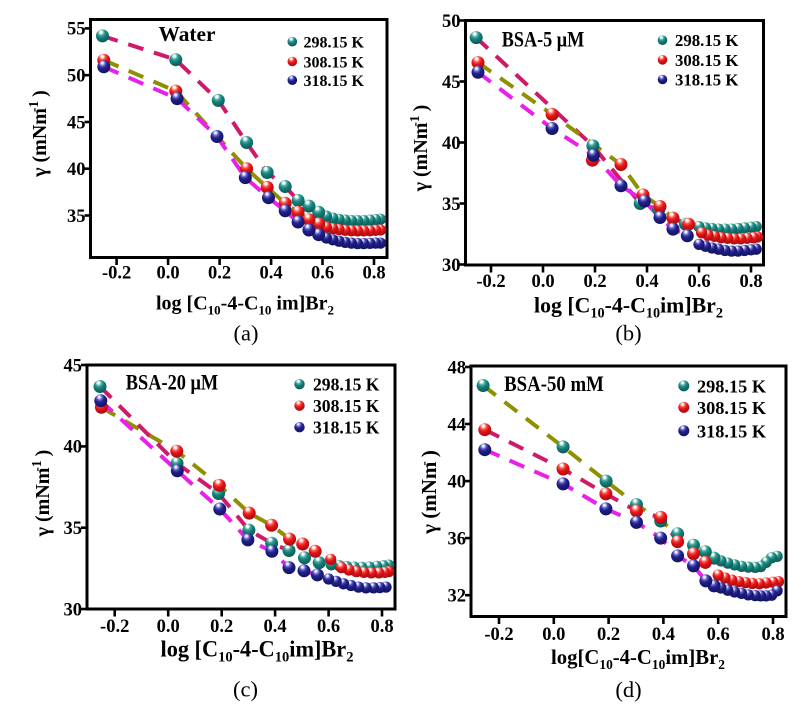 The width and height of the screenshot is (803, 717). Describe the element at coordinates (245, 689) in the screenshot. I see `svg-text: (c)` at that location.